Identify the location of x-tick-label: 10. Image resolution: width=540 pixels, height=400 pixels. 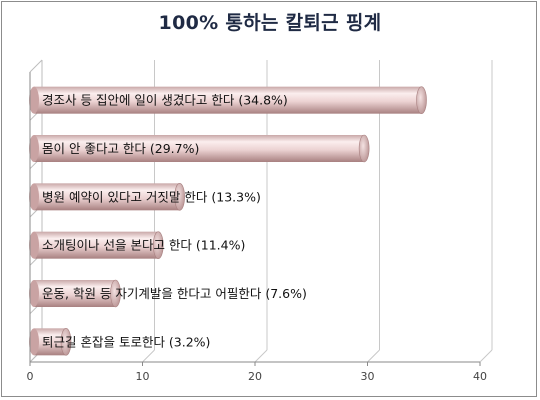
(143, 376).